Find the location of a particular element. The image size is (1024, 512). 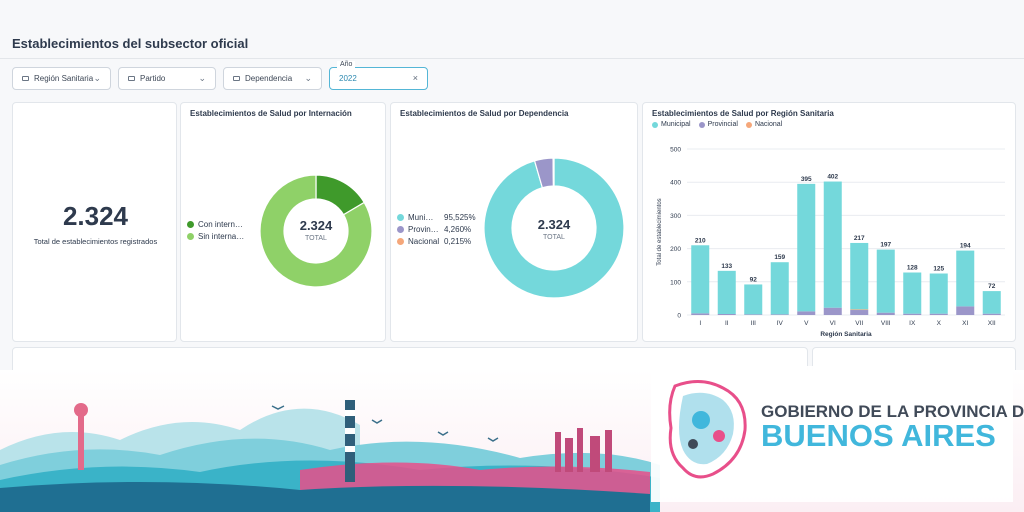

x-tick-label: I is located at coordinates (700, 323).